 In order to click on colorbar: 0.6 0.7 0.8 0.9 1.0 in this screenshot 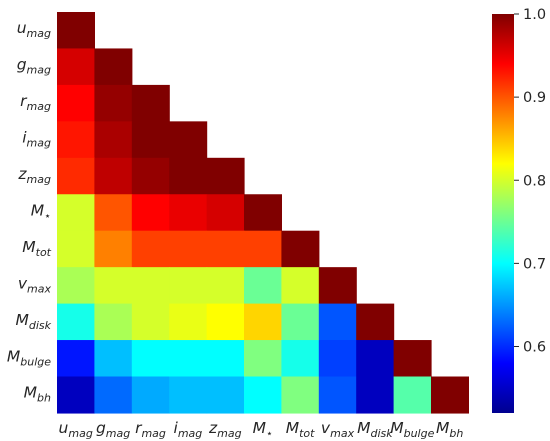, I will do `click(519, 210)`.